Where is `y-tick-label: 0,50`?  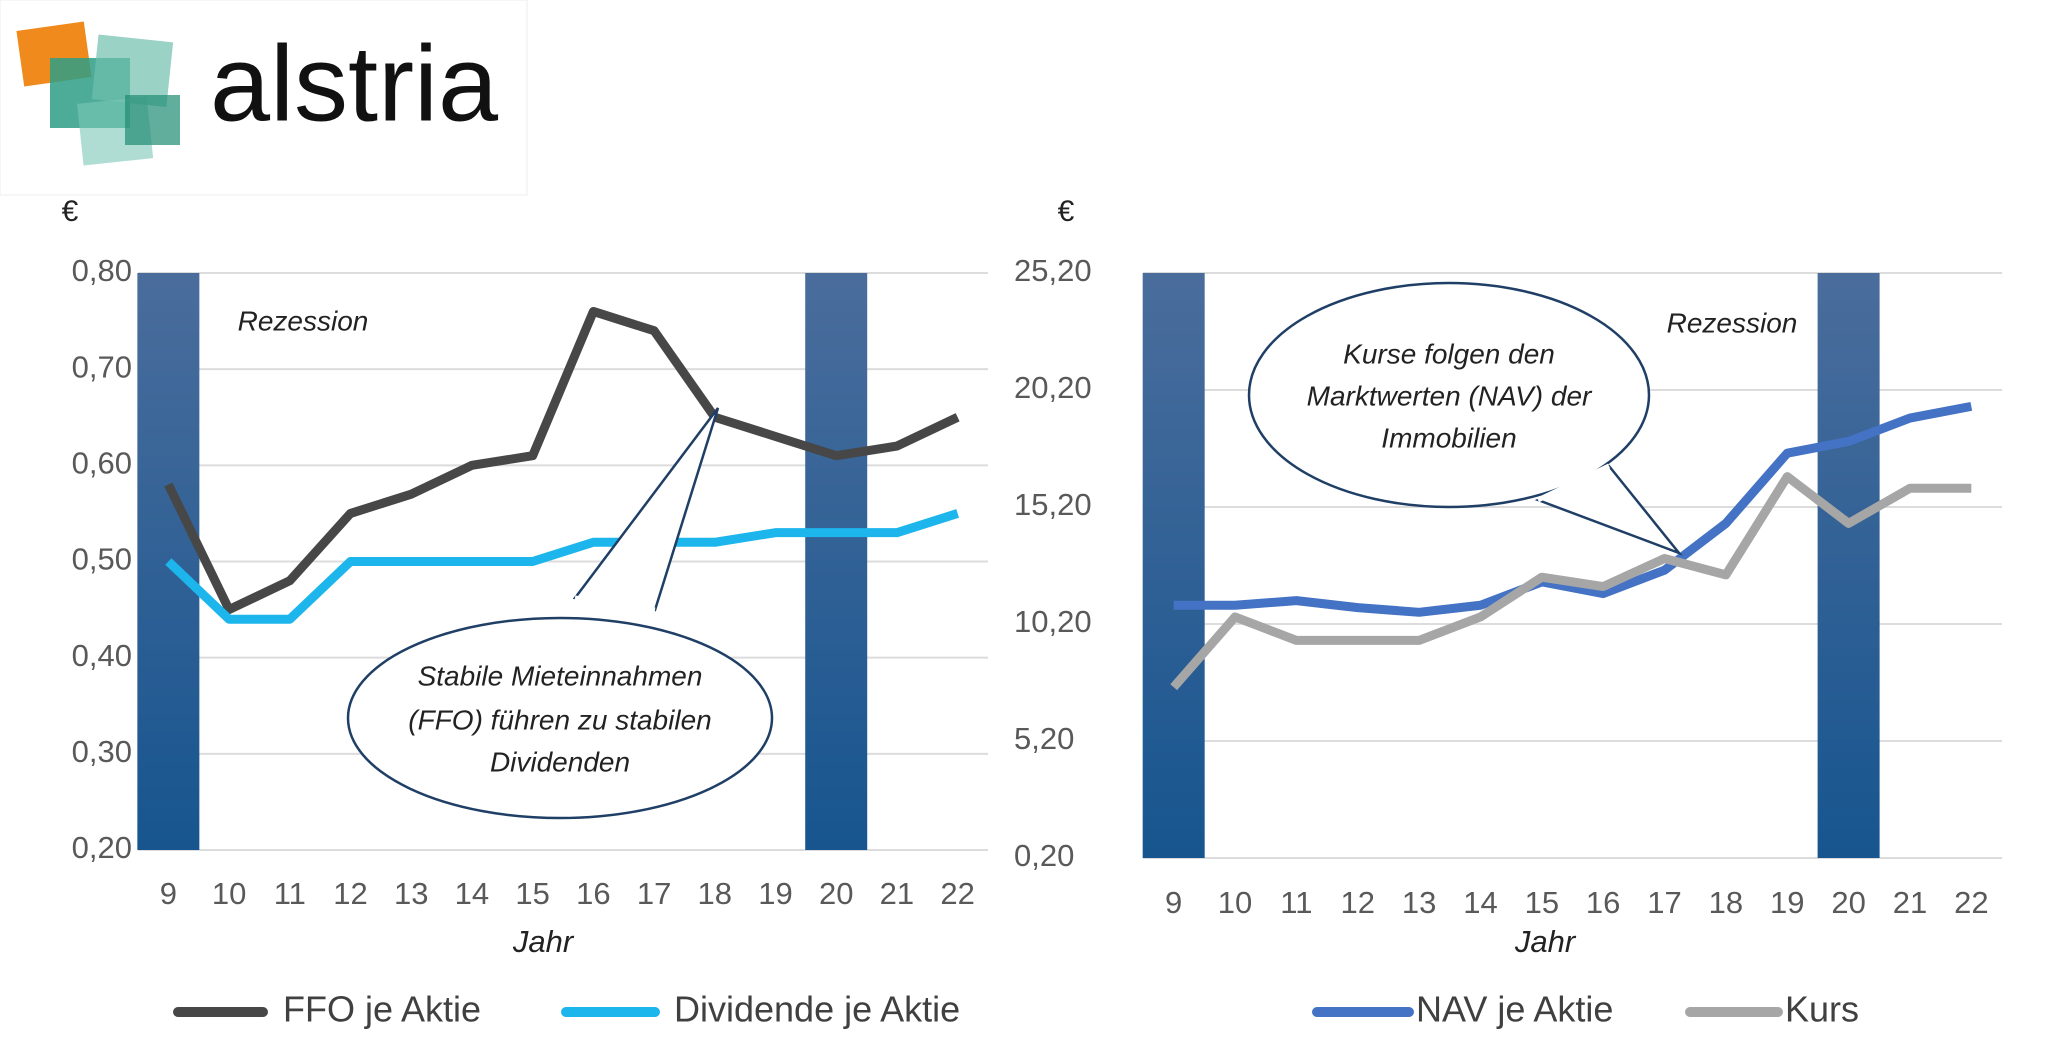 y-tick-label: 0,50 is located at coordinates (102, 559).